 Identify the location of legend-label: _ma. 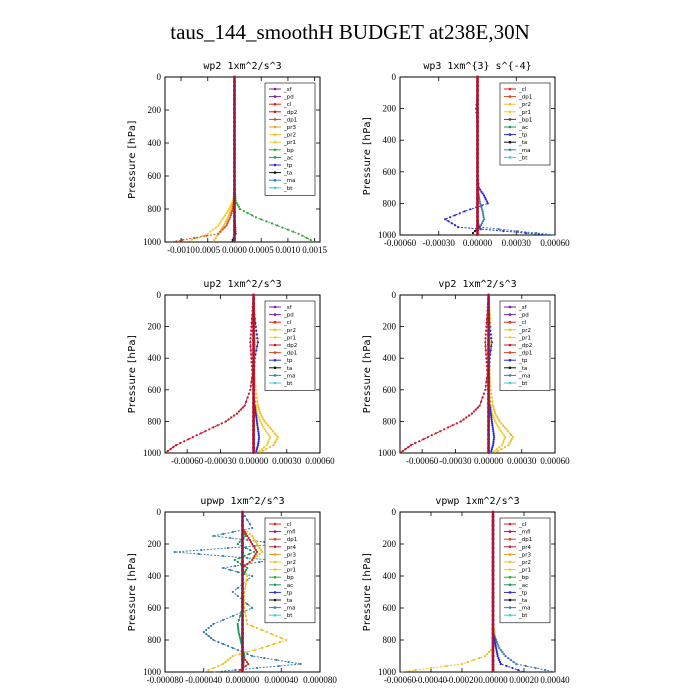
(524, 151).